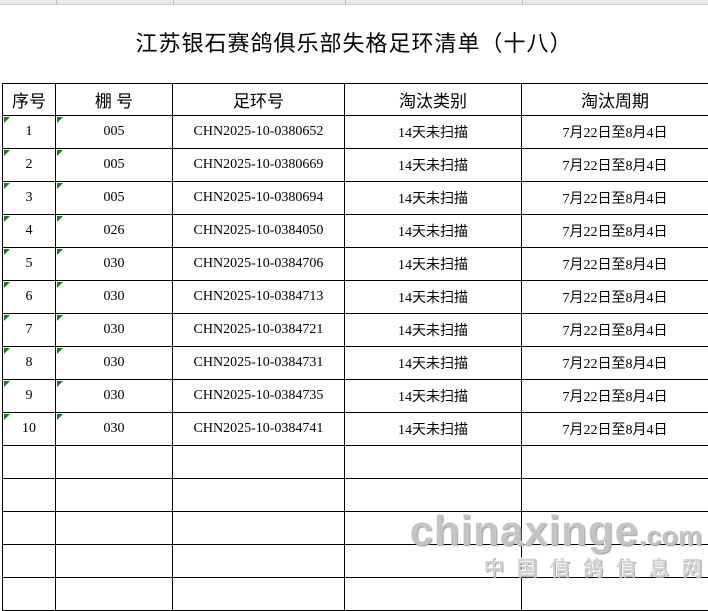  Describe the element at coordinates (259, 429) in the screenshot. I see `cell-ring-number: CHN2025-10-0384741` at that location.